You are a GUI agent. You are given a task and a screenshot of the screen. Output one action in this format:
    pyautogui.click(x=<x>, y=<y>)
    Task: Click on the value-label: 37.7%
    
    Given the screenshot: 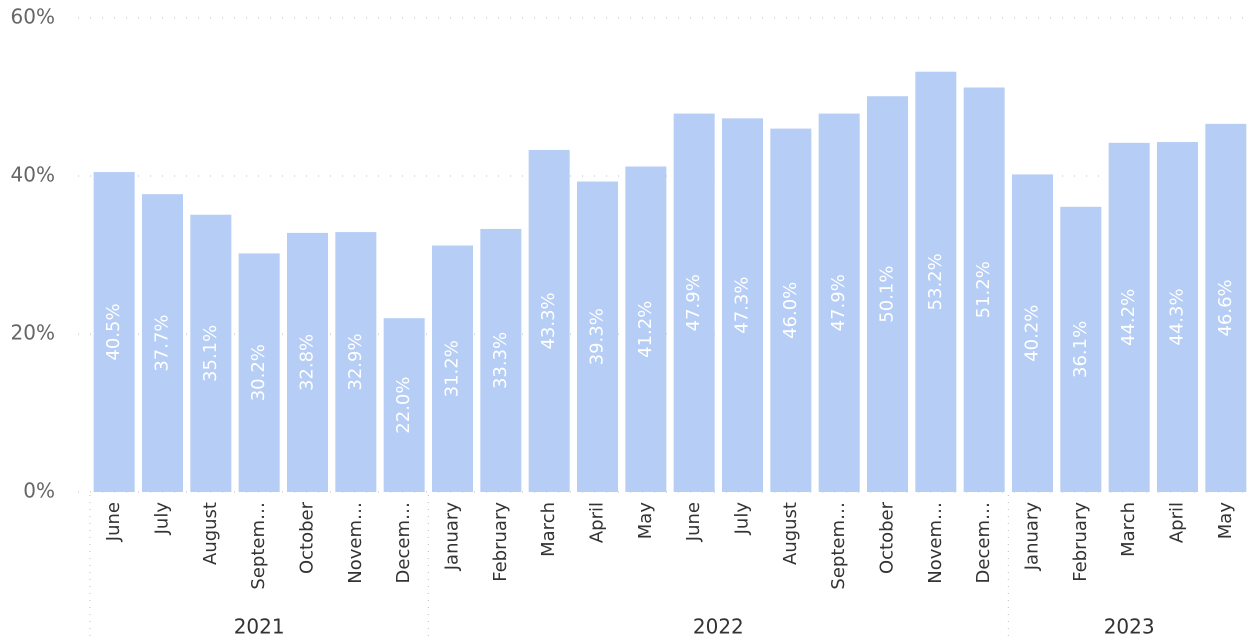 What is the action you would take?
    pyautogui.click(x=162, y=342)
    